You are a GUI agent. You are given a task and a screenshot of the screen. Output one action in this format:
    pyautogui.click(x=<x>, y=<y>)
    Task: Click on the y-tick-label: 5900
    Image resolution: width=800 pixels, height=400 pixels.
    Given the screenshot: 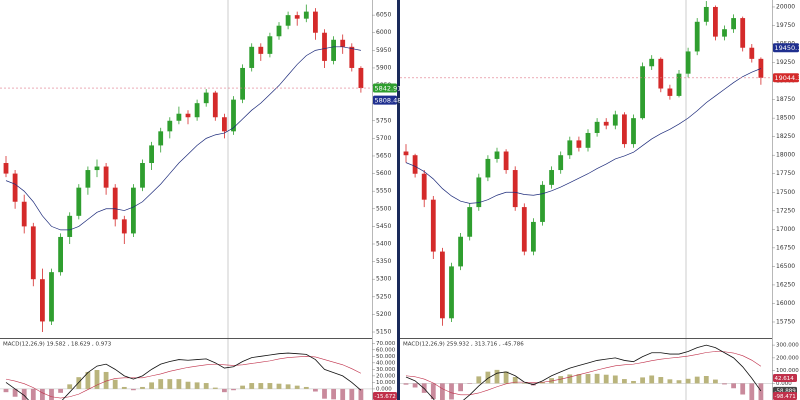 What is the action you would take?
    pyautogui.click(x=383, y=67)
    